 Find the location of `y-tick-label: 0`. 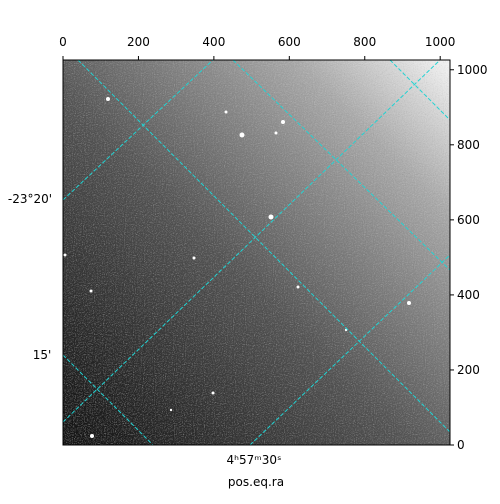

y-tick-label: 0 is located at coordinates (461, 445).